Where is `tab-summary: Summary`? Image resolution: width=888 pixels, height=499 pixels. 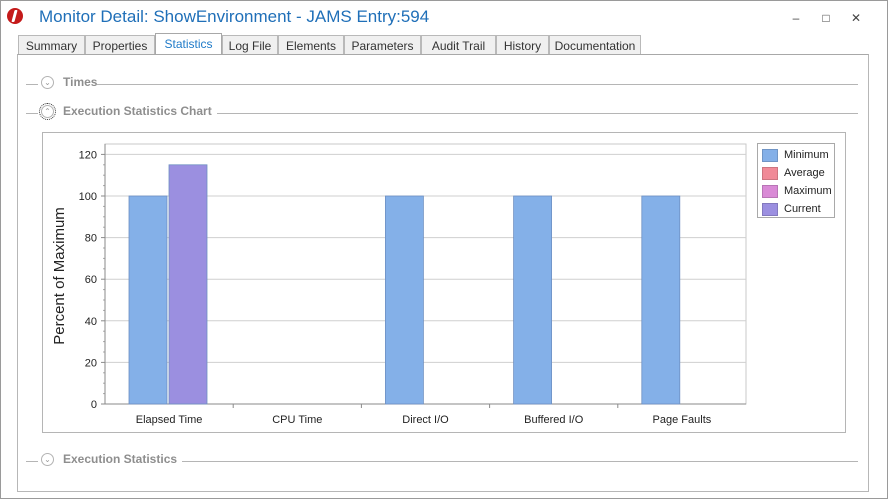
tab-summary: Summary is located at coordinates (51, 45).